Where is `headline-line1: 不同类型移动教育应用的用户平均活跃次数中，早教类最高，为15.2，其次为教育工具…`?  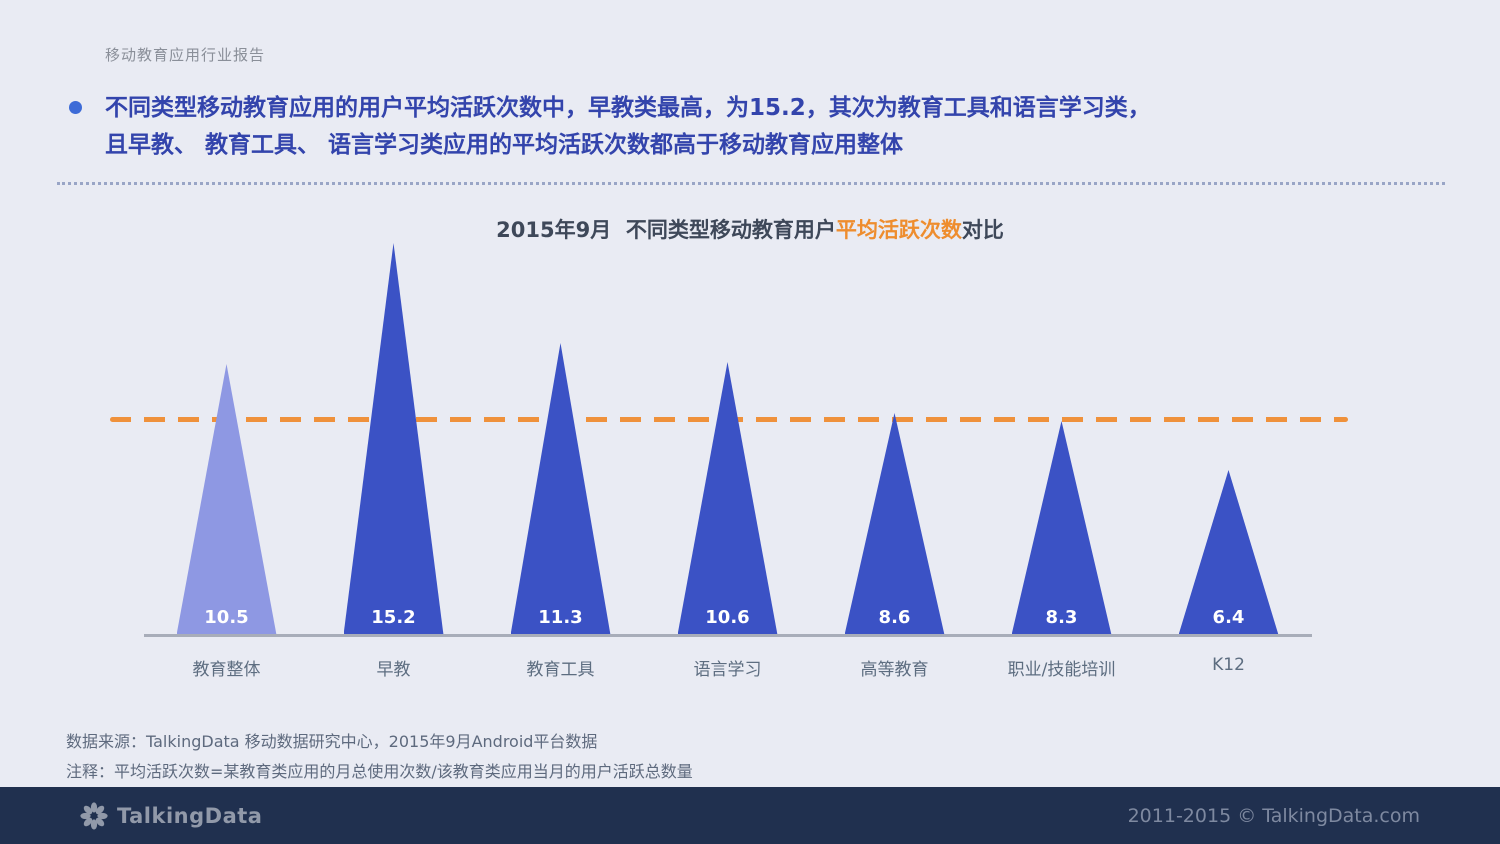
headline-line1: 不同类型移动教育应用的用户平均活跃次数中，早教类最高，为15.2，其次为教育工具… is located at coordinates (628, 108).